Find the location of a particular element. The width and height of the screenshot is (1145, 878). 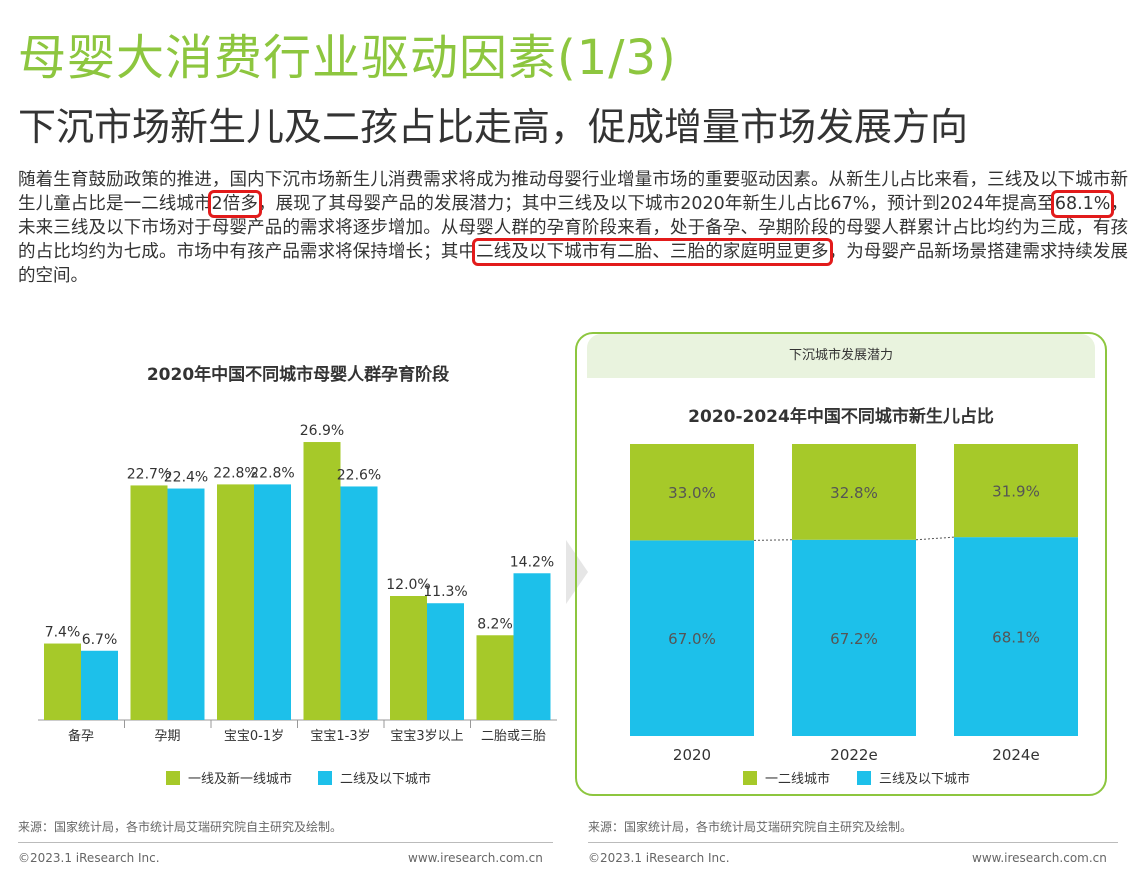

copyright-left: ©2023.1 iResearch Inc. is located at coordinates (89, 858).